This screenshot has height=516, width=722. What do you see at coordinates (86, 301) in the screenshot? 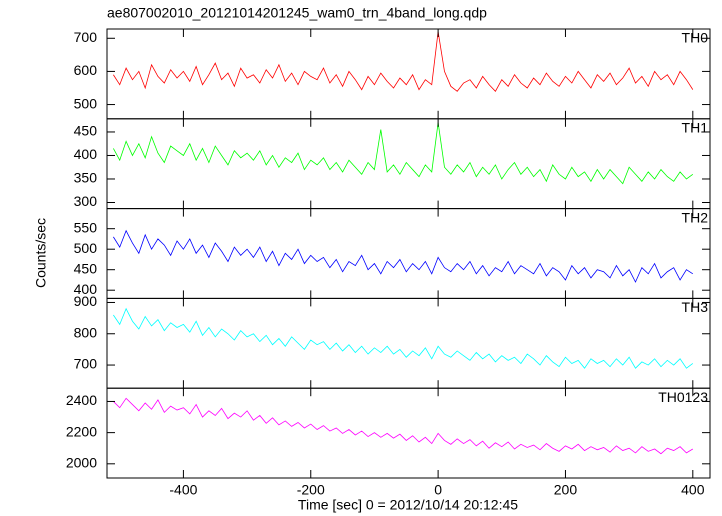
I see `y-tick-label: 900` at bounding box center [86, 301].